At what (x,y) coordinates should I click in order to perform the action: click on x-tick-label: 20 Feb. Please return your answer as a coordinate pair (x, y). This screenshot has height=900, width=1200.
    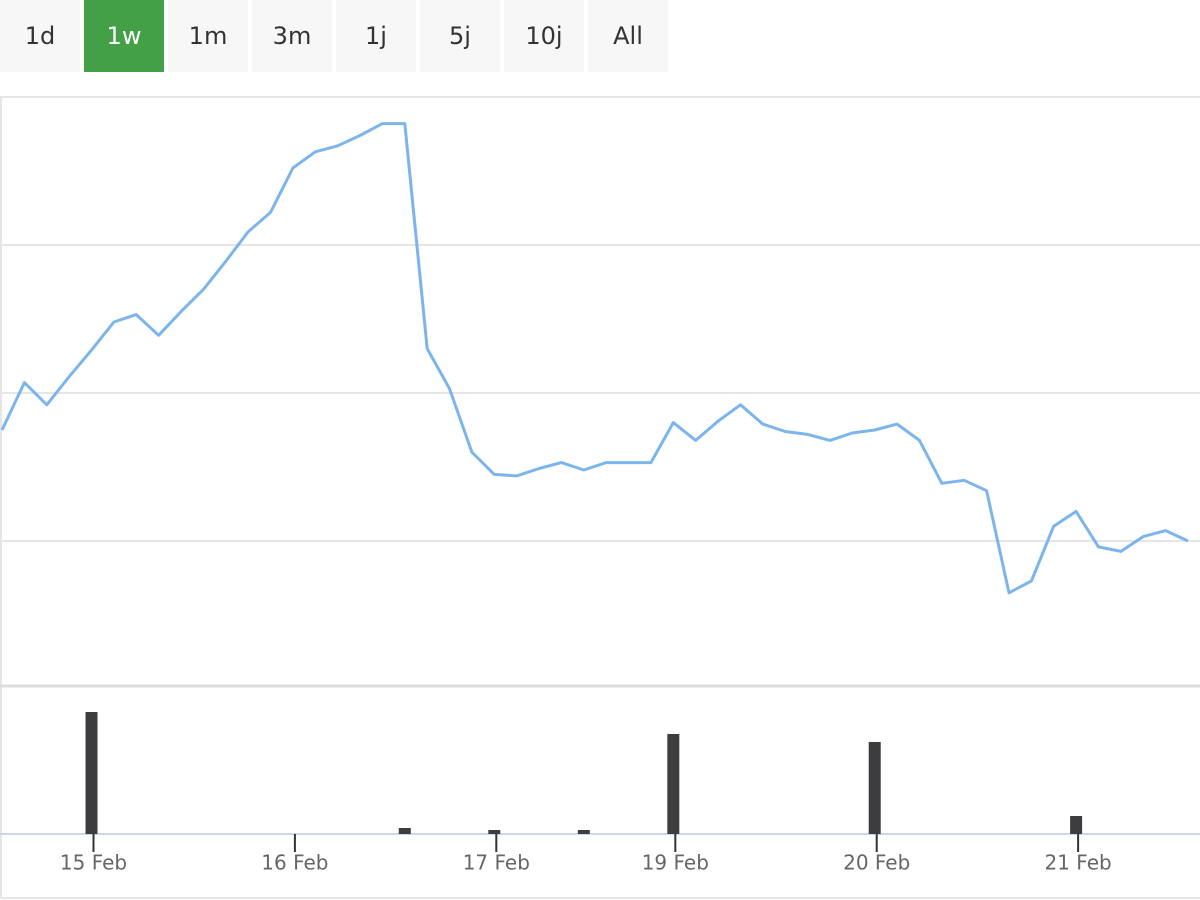
    Looking at the image, I should click on (876, 863).